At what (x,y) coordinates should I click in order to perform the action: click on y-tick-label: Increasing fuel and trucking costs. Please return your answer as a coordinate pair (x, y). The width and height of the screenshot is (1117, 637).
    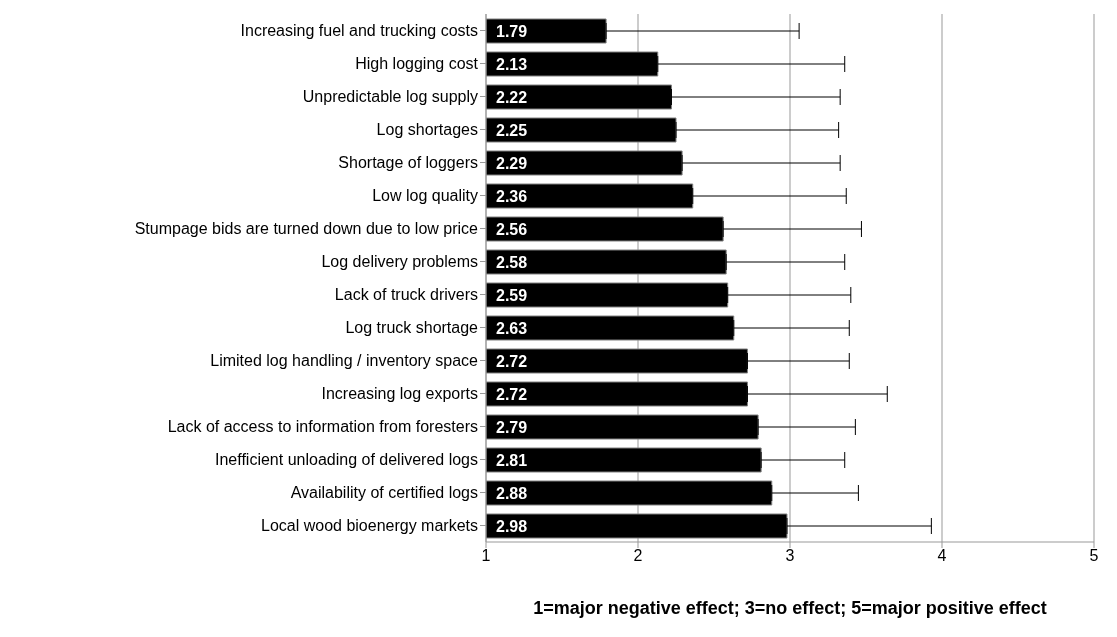
    Looking at the image, I should click on (359, 31).